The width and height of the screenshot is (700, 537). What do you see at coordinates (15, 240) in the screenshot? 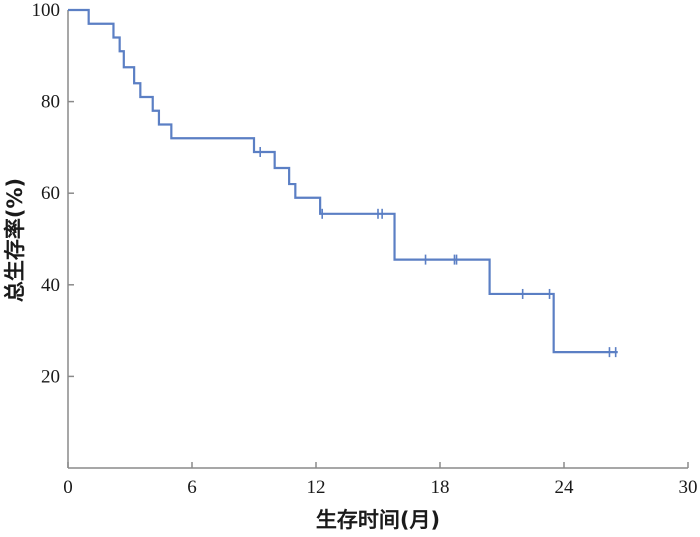
I see `y-axis-title: 总生存率(%)` at bounding box center [15, 240].